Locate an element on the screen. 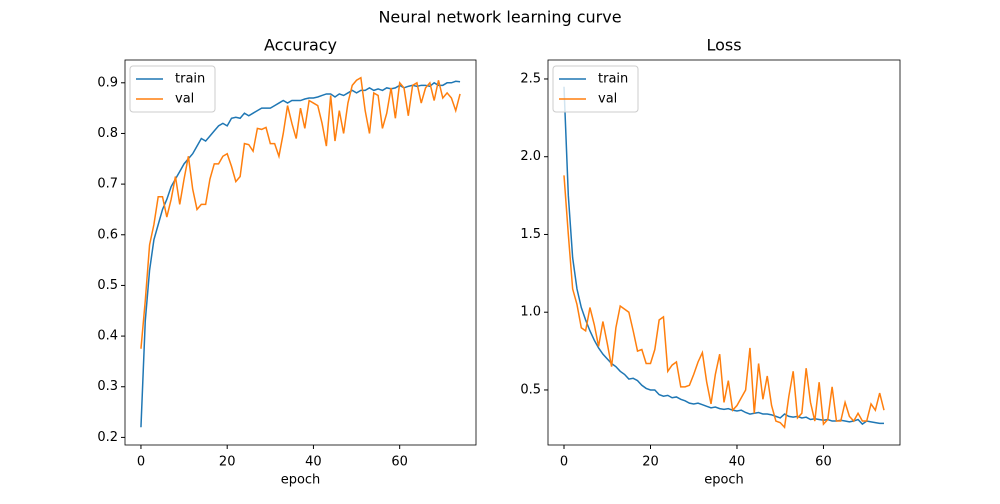 The height and width of the screenshot is (504, 1000). y-tick-label: 1.5 is located at coordinates (530, 234).